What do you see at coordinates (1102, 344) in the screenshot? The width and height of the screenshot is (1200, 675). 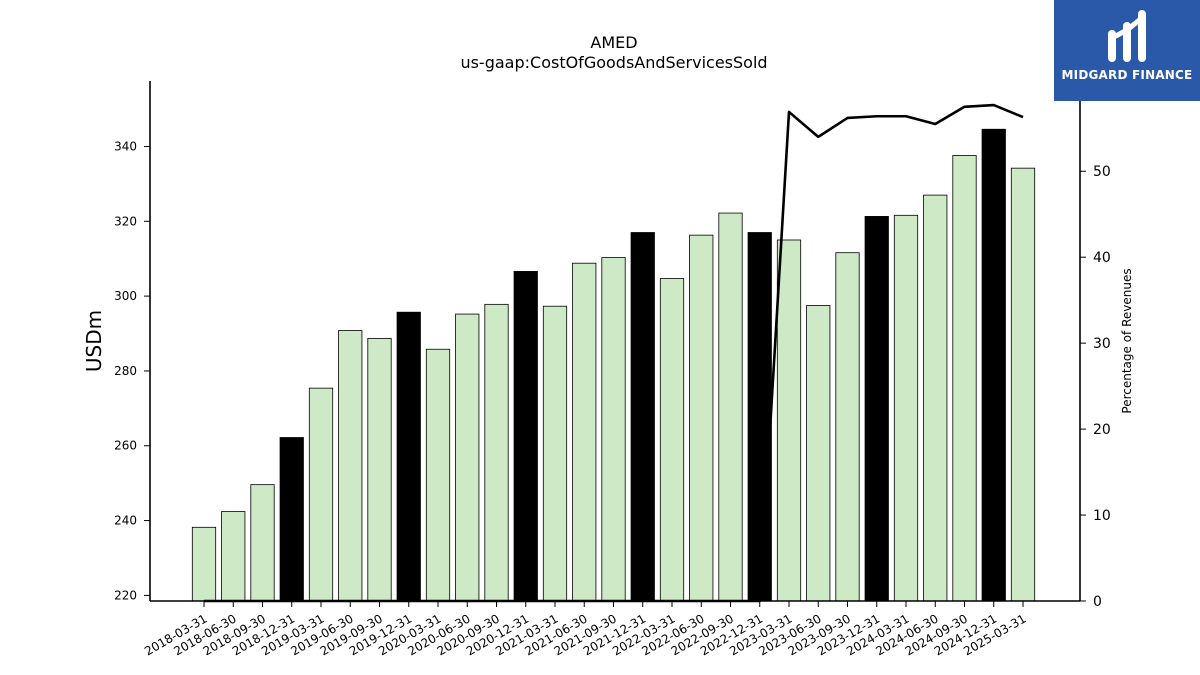 I see `y2-tick-label: 30` at bounding box center [1102, 344].